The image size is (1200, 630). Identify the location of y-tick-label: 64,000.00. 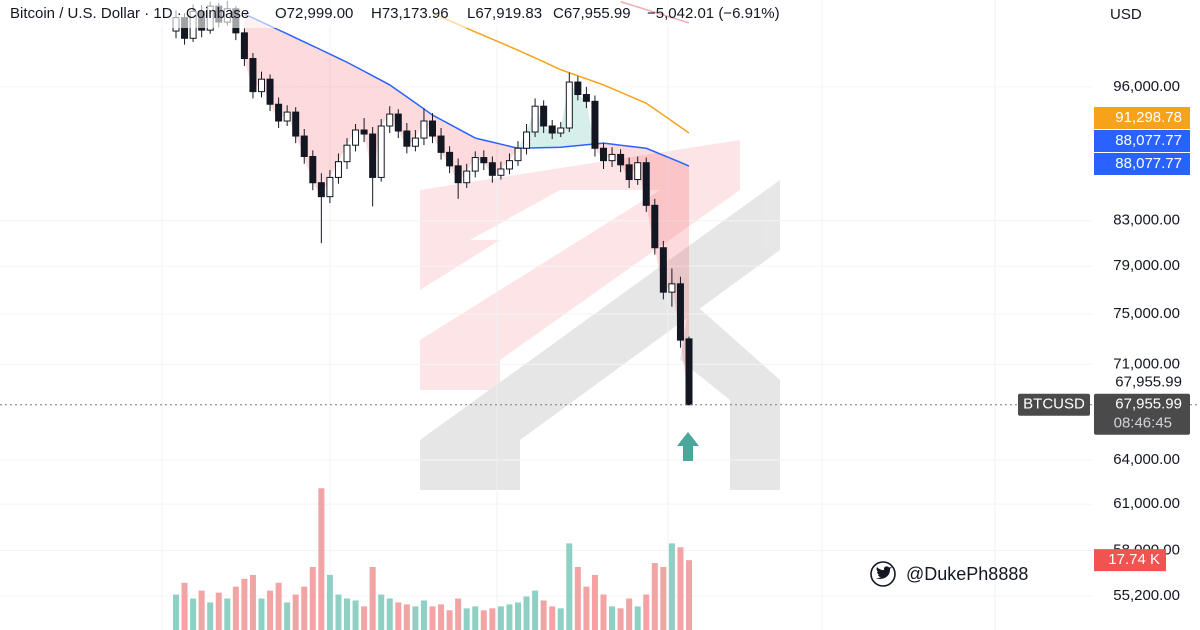
(1146, 459).